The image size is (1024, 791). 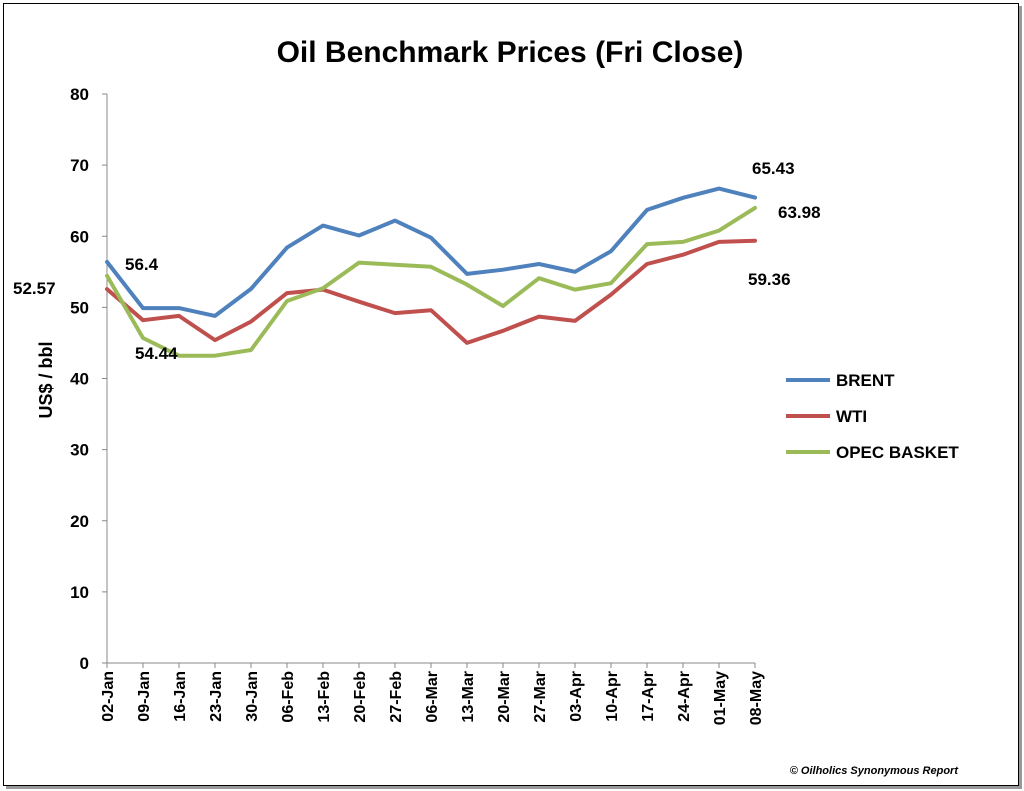 What do you see at coordinates (79, 94) in the screenshot?
I see `y-tick-label: 80` at bounding box center [79, 94].